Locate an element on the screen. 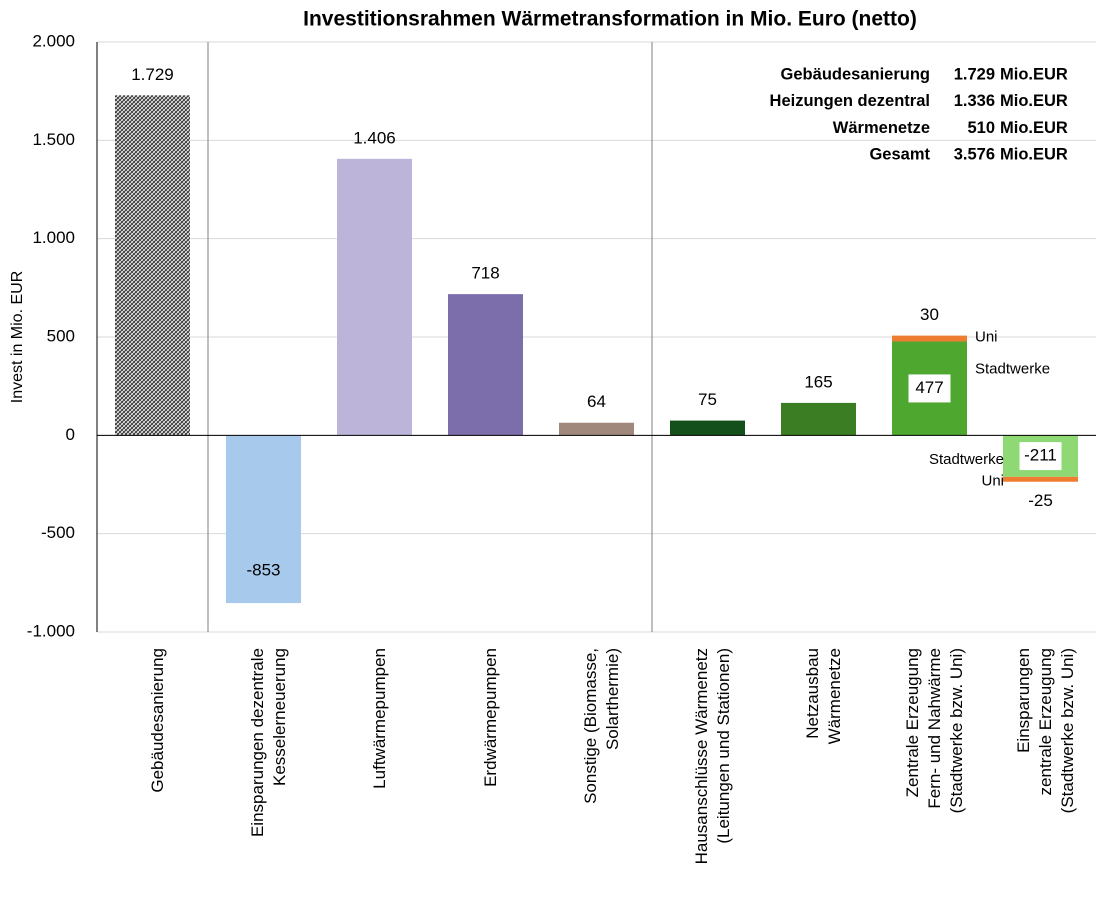 The height and width of the screenshot is (904, 1096). data-label: 30 is located at coordinates (929, 314).